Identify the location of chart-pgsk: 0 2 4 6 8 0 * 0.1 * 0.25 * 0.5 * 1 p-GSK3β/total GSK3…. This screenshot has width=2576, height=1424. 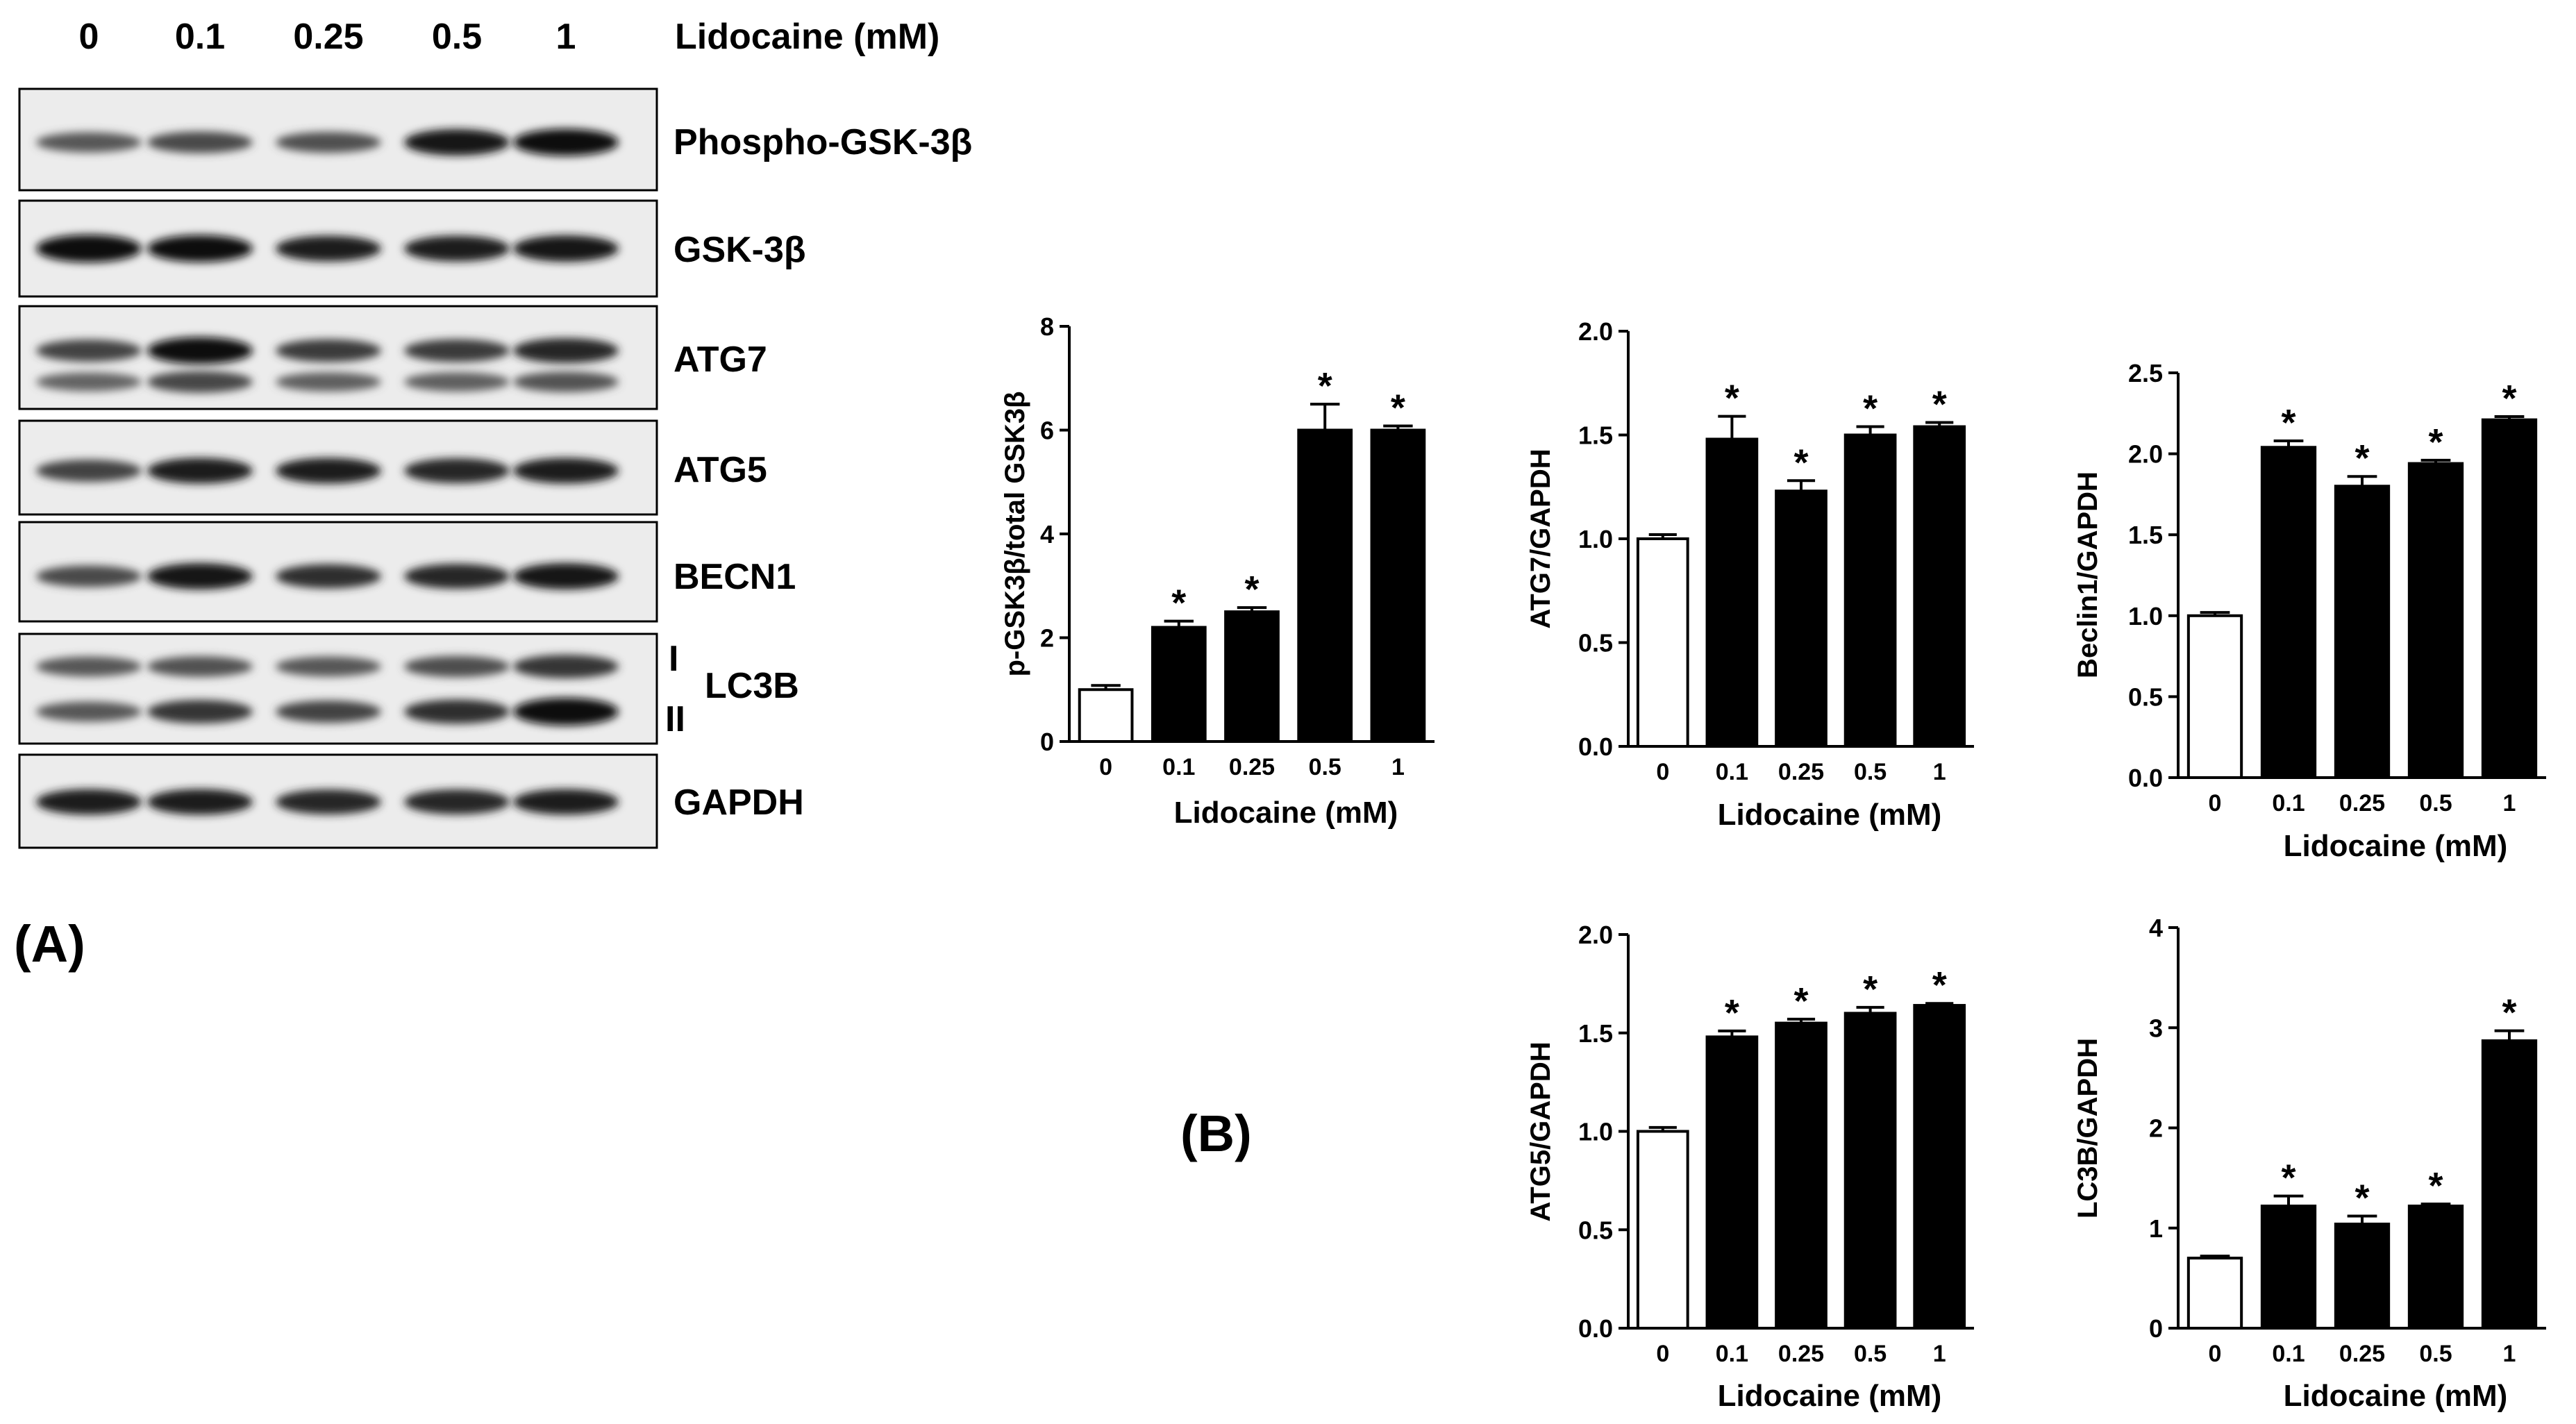
(1217, 571).